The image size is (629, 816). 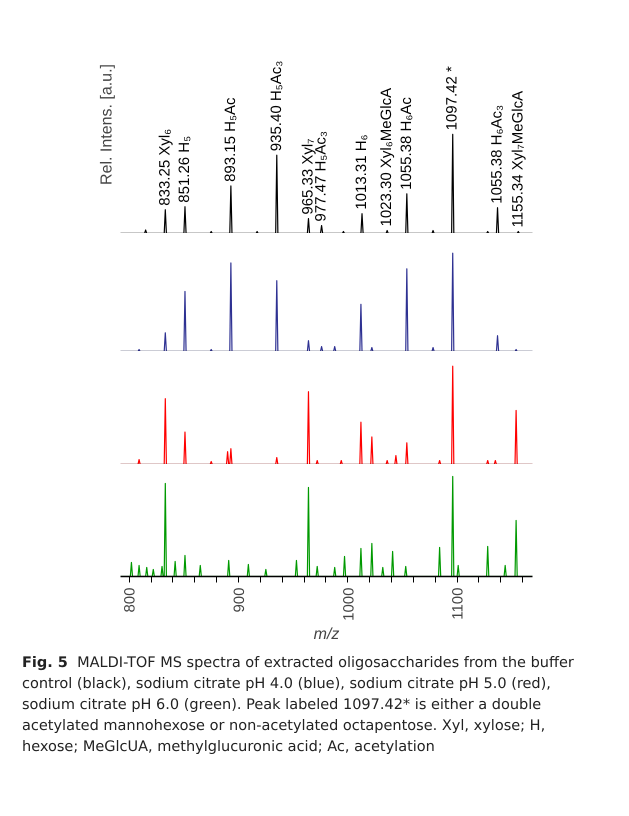 What do you see at coordinates (349, 604) in the screenshot?
I see `x-tick-label: 1000` at bounding box center [349, 604].